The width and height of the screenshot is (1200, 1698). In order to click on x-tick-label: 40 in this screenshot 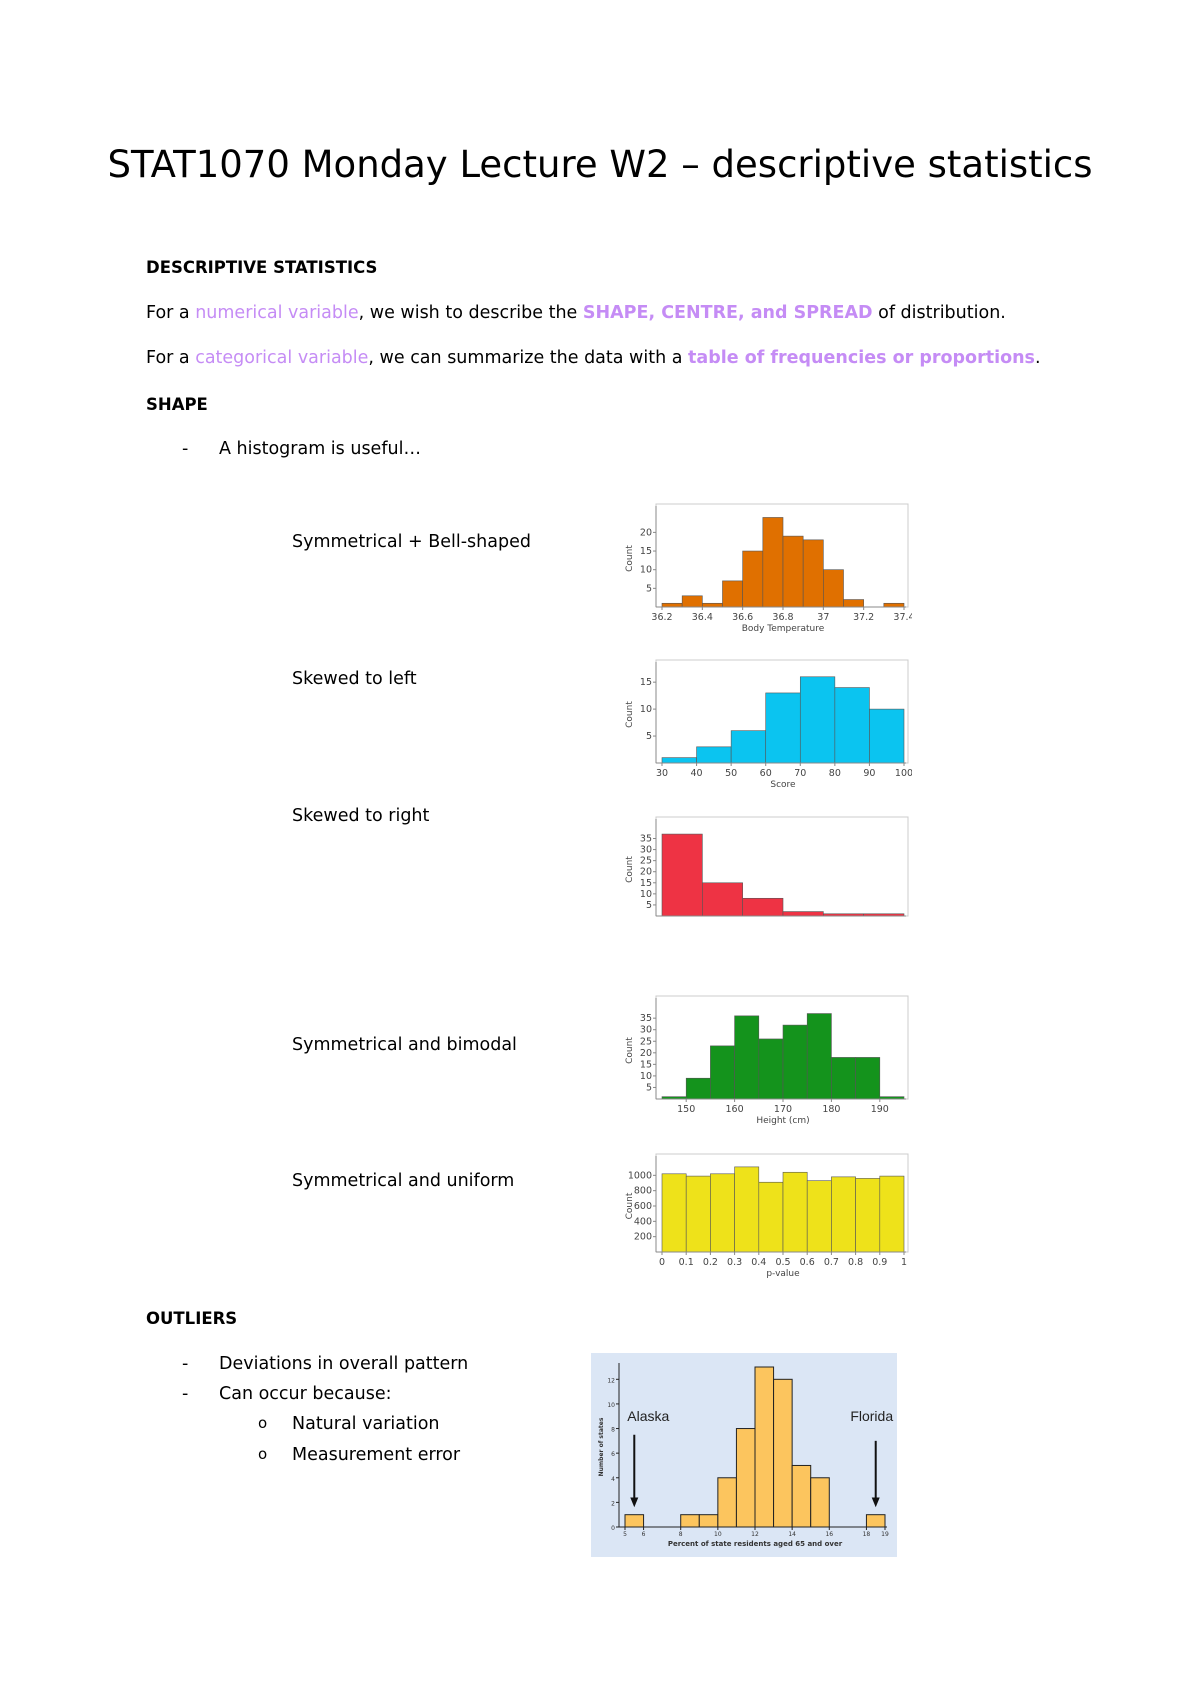, I will do `click(697, 773)`.